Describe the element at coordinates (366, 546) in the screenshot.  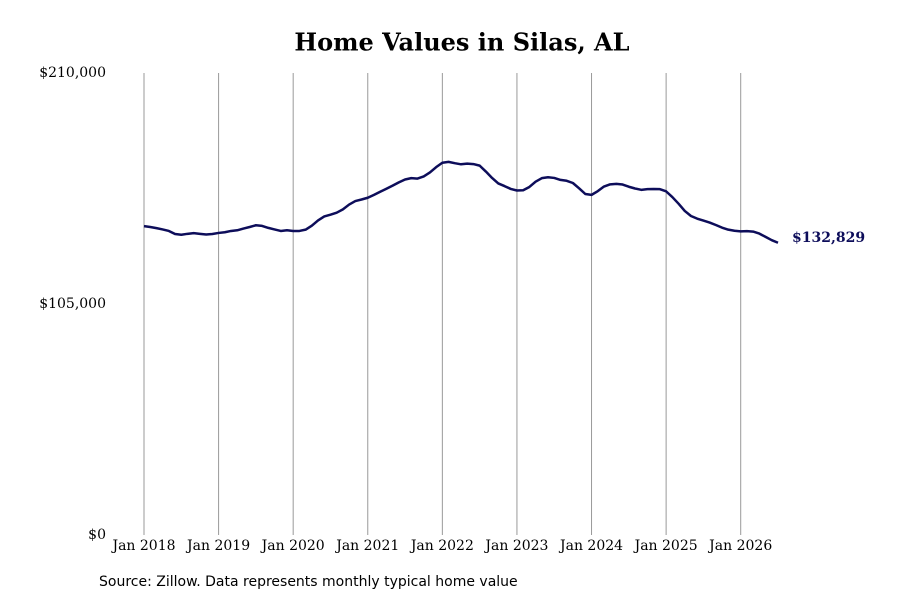
I see `x-tick-label: Jan 2021` at that location.